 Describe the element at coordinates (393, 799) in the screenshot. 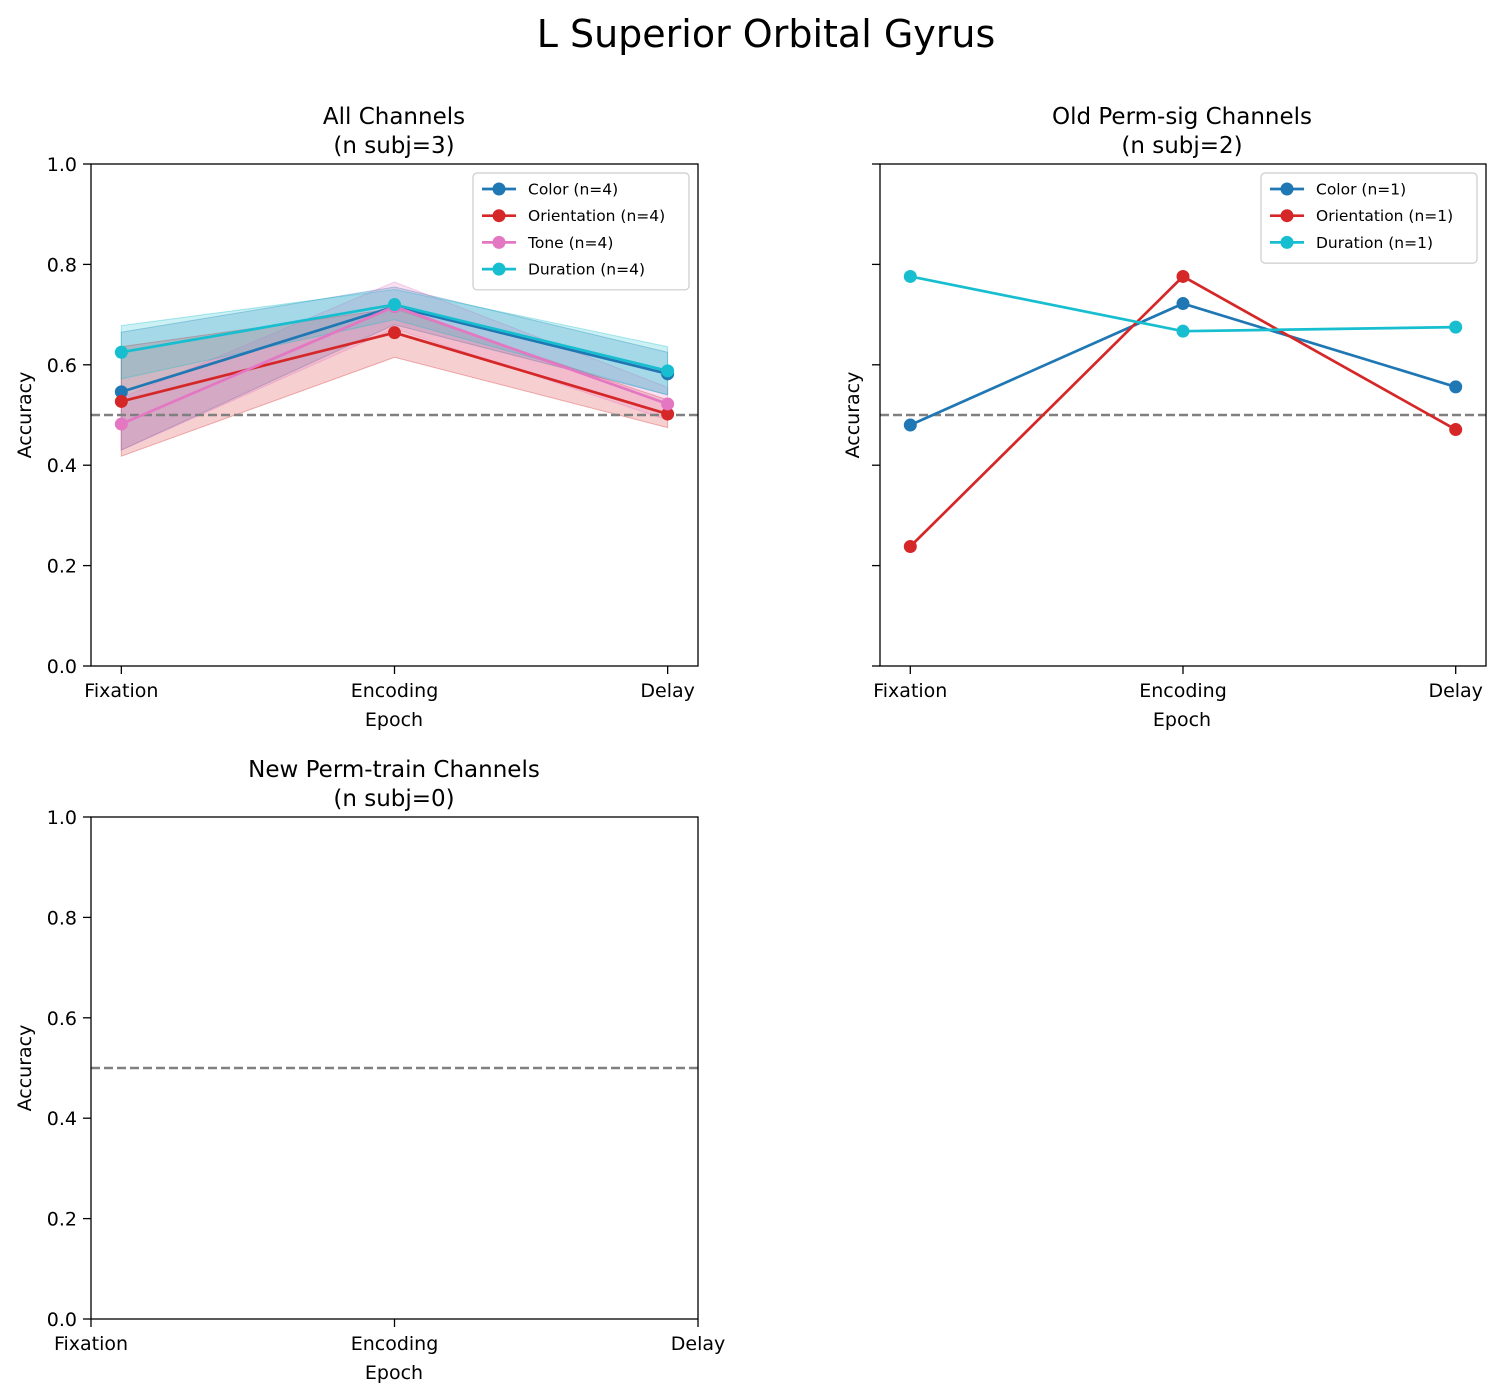

I see `panel-subtitle: (n subj=0)` at that location.